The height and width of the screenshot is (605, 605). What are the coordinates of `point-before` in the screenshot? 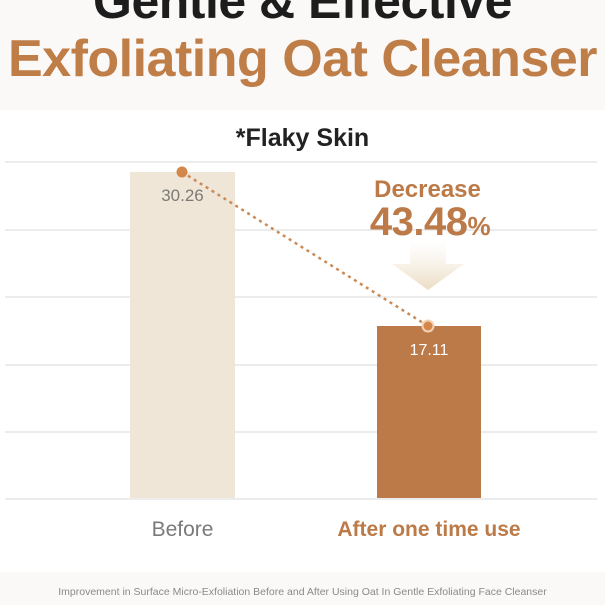 It's located at (182, 172).